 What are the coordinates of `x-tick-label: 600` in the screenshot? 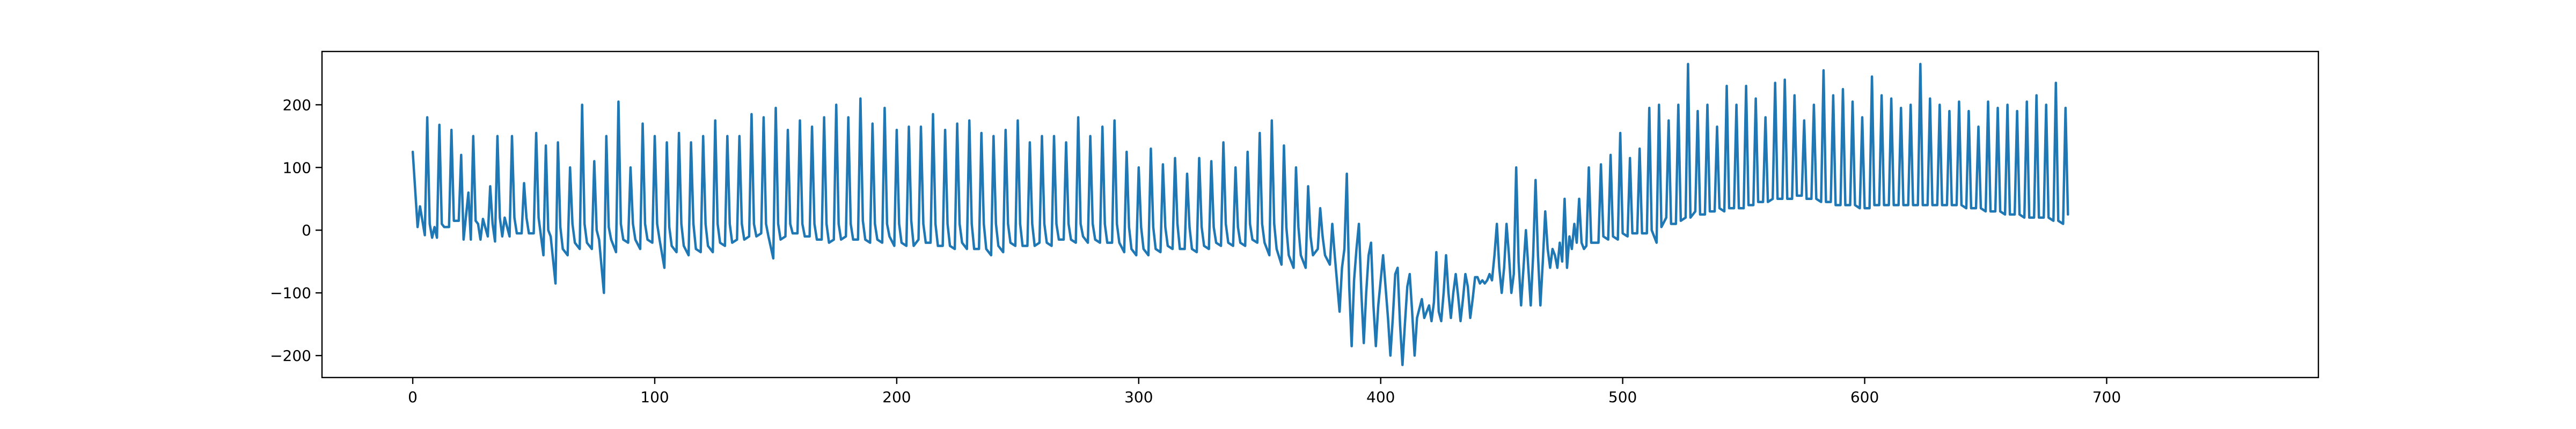 It's located at (1864, 397).